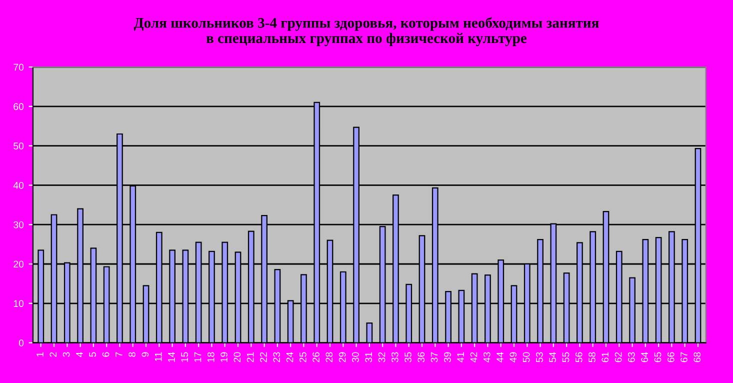 Image resolution: width=733 pixels, height=383 pixels. What do you see at coordinates (382, 357) in the screenshot?
I see `x-tick-label: 32` at bounding box center [382, 357].